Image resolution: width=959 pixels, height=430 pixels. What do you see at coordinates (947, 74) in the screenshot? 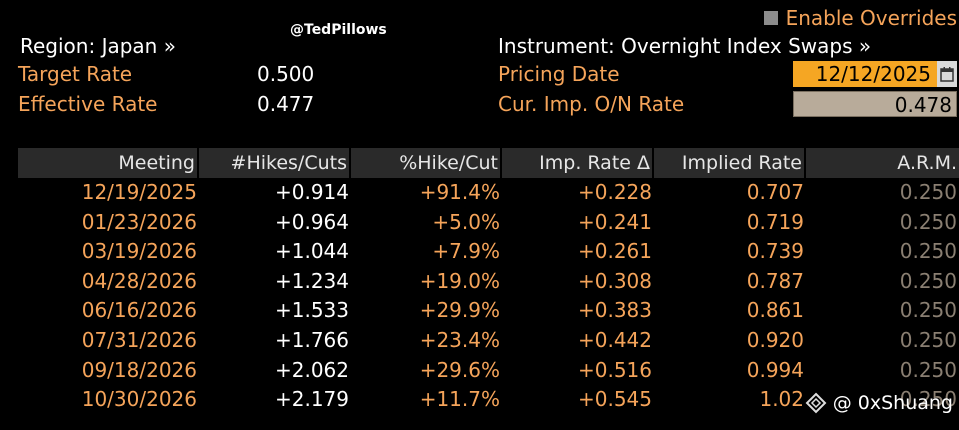
I see `calendar-icon` at bounding box center [947, 74].